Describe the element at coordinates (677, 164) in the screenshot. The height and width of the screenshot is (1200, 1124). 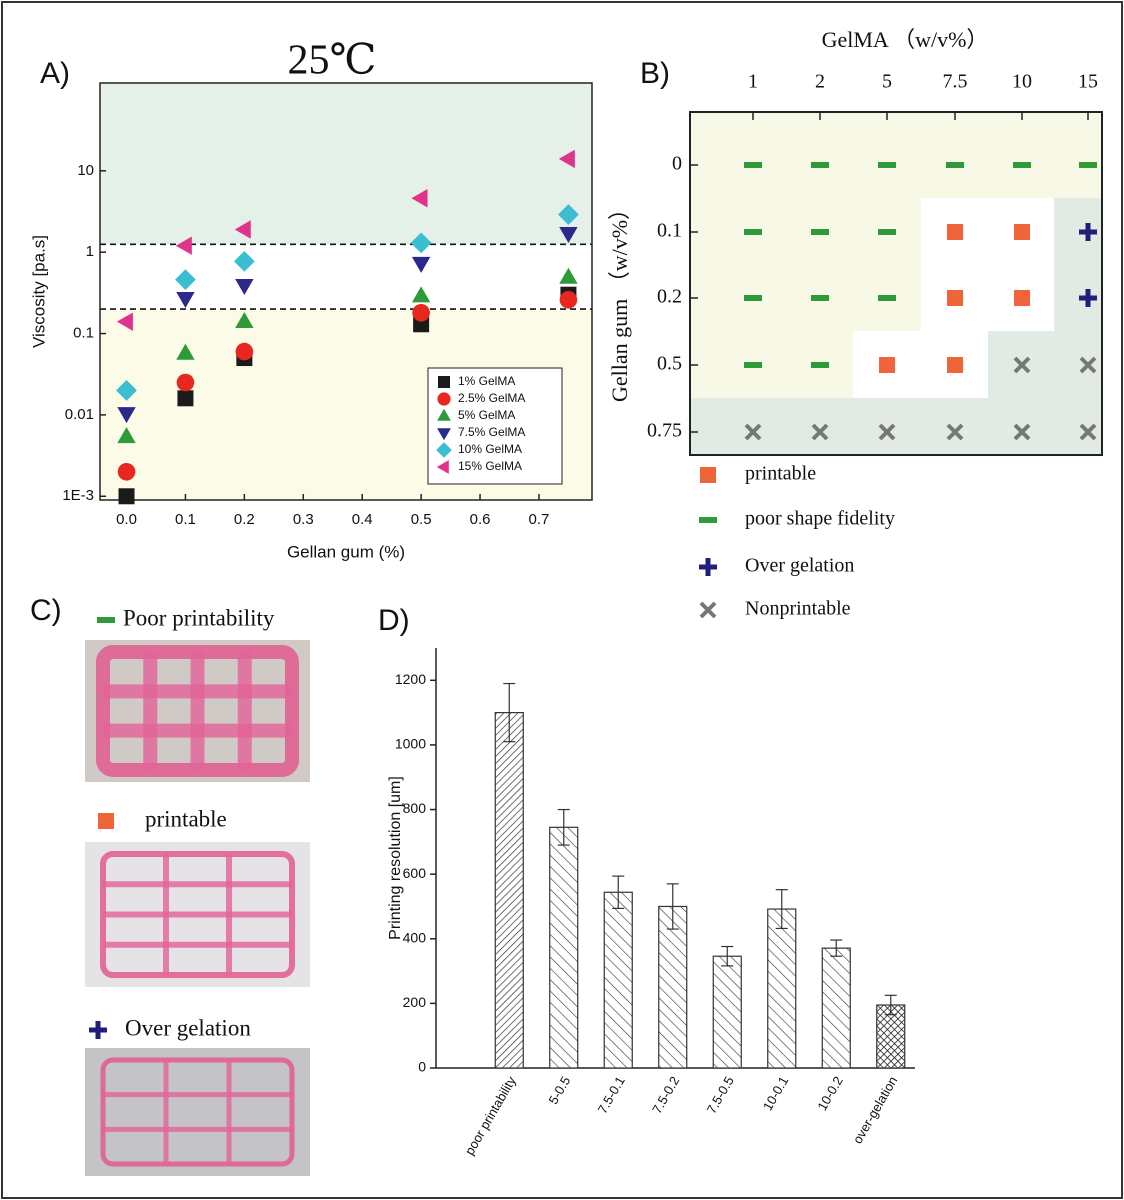
I see `row-label: 0` at that location.